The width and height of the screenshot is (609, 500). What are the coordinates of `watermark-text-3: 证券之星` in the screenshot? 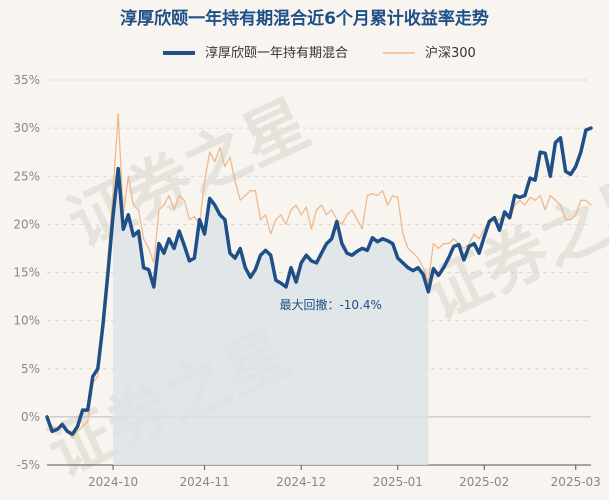 It's located at (511, 247).